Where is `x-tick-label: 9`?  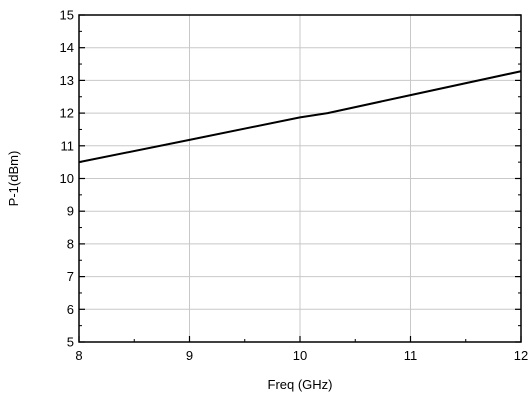 x-tick-label: 9 is located at coordinates (189, 355).